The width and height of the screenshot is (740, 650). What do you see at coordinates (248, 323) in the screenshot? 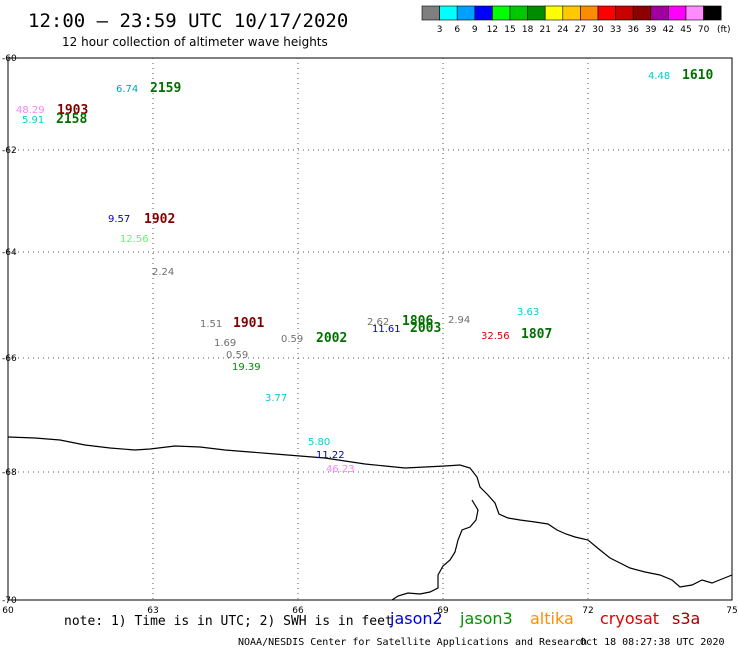
I see `observation-time-label: 1901` at bounding box center [248, 323].